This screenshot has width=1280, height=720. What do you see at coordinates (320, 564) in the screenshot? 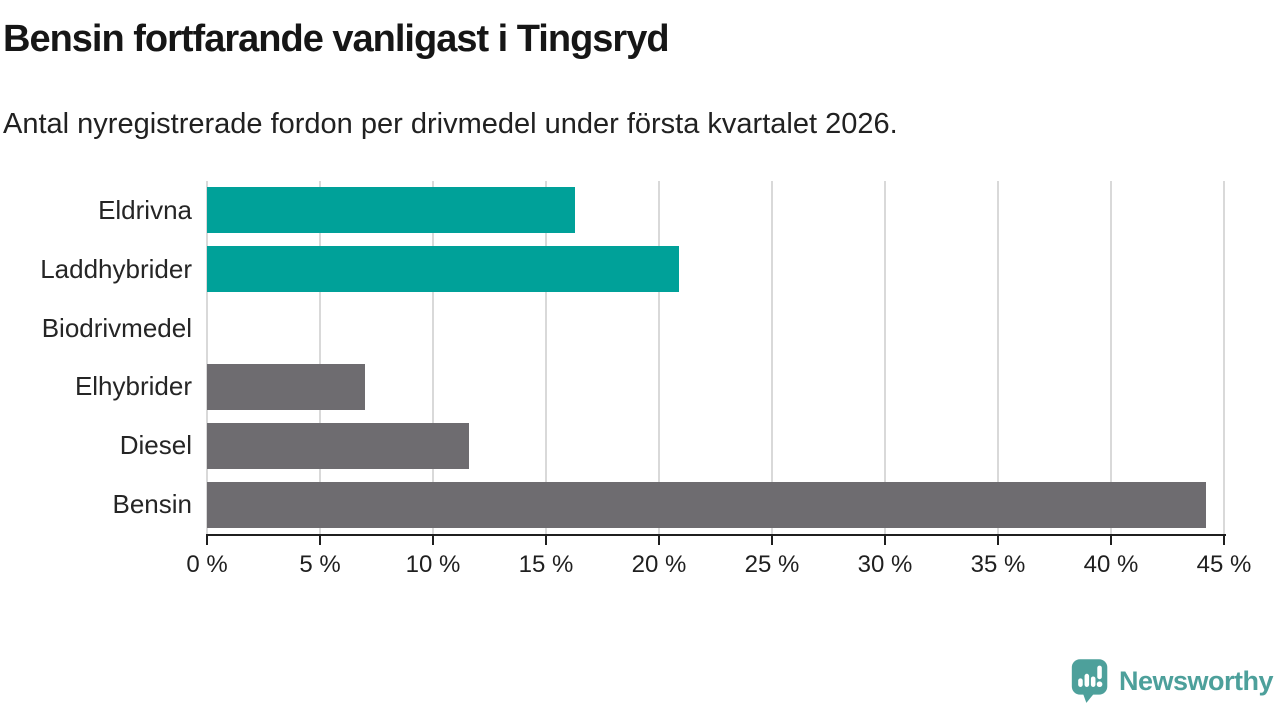
I see `x-tick-label: 5 %` at bounding box center [320, 564].